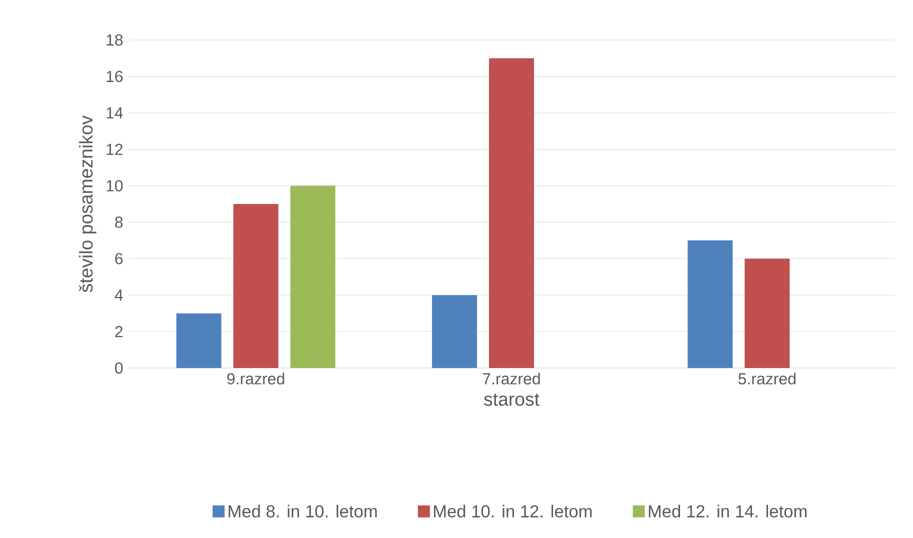 The width and height of the screenshot is (913, 538). What do you see at coordinates (119, 222) in the screenshot?
I see `y-tick-label: 8` at bounding box center [119, 222].